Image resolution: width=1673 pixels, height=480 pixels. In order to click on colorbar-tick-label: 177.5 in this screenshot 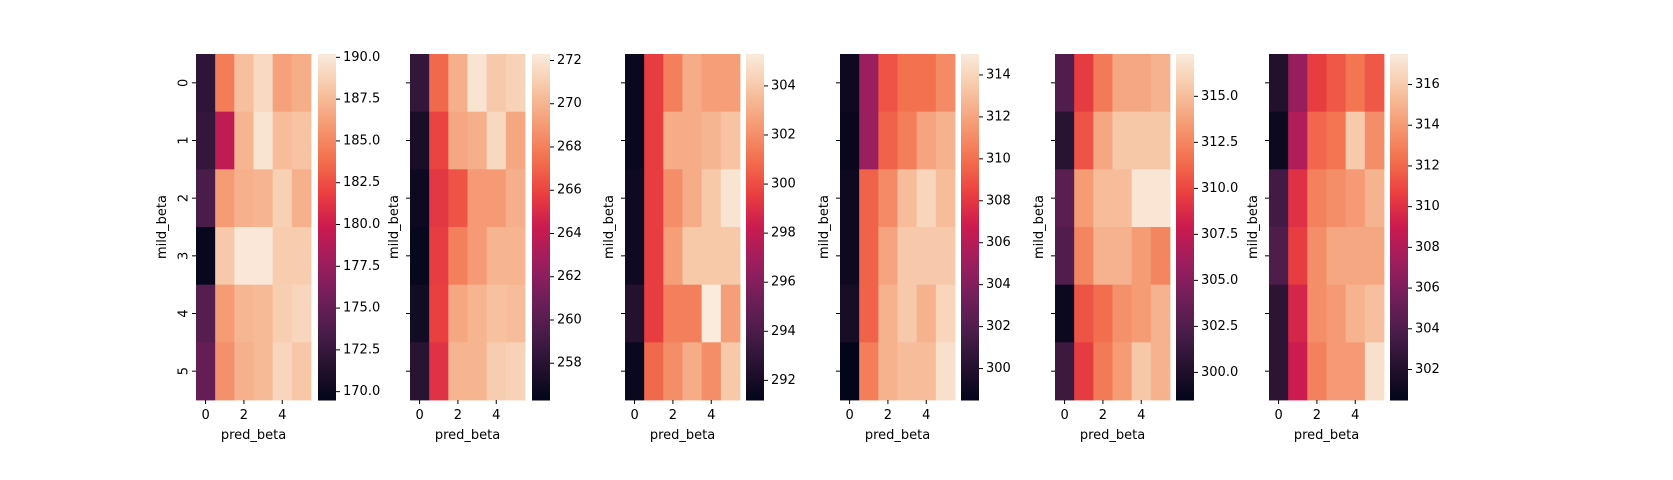, I will do `click(361, 266)`.